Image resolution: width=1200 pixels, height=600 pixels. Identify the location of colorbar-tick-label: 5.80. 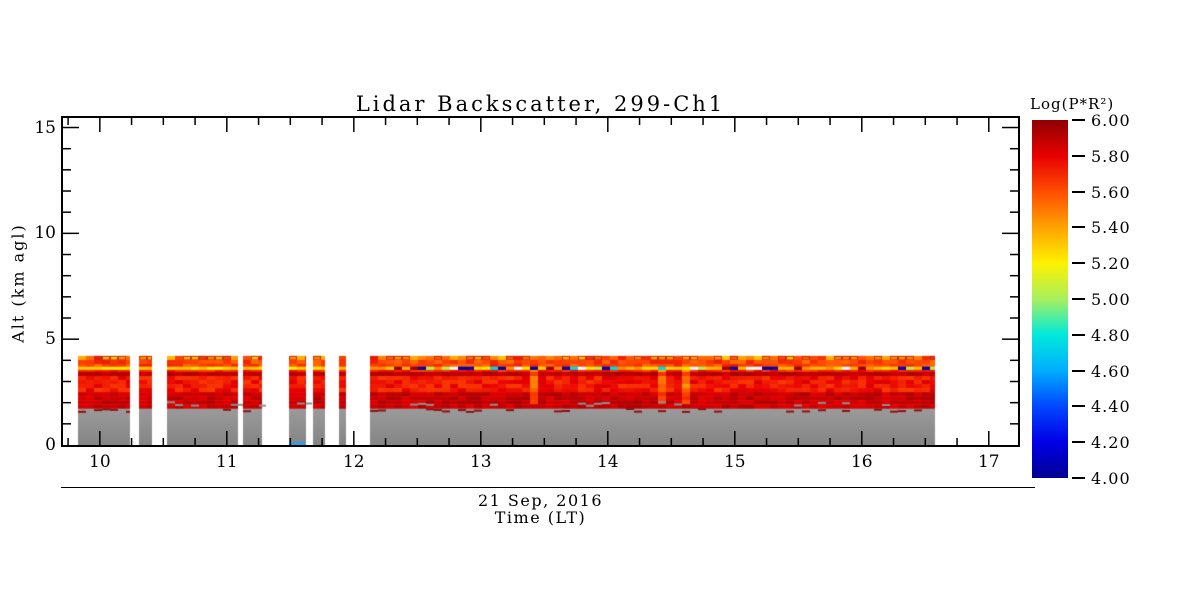
(1111, 156).